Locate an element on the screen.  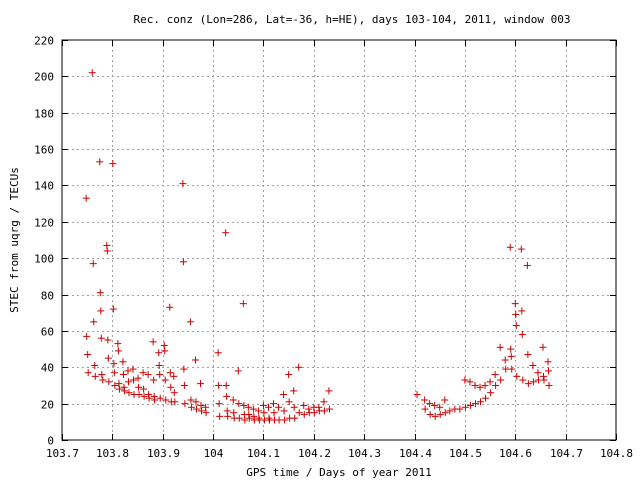
y-tick-label: 100 is located at coordinates (44, 259).